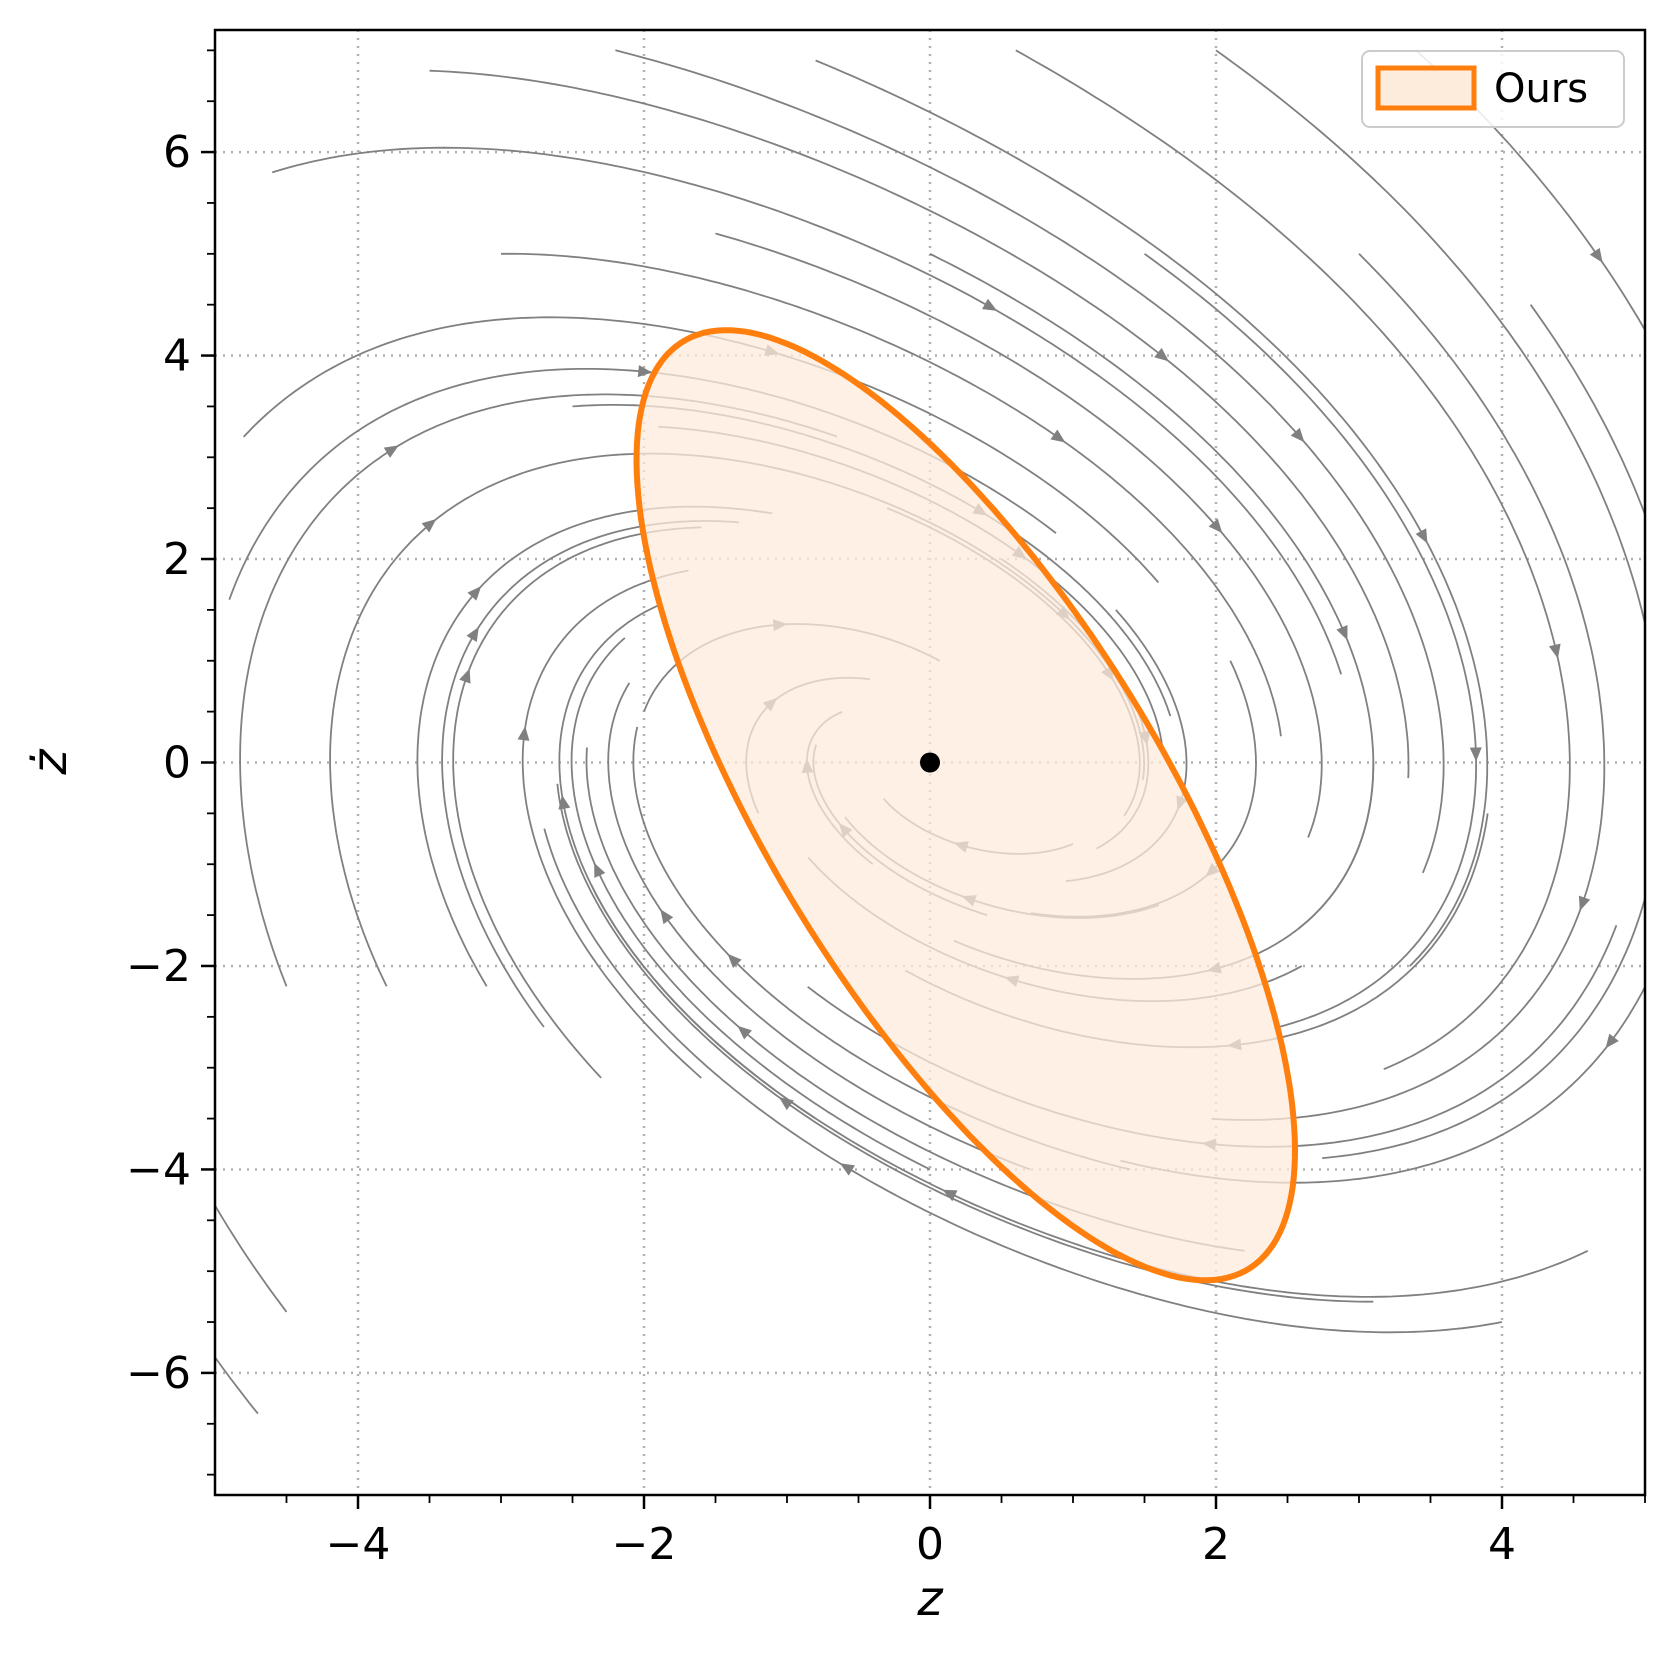  What do you see at coordinates (177, 559) in the screenshot?
I see `y-tick-label: 2` at bounding box center [177, 559].